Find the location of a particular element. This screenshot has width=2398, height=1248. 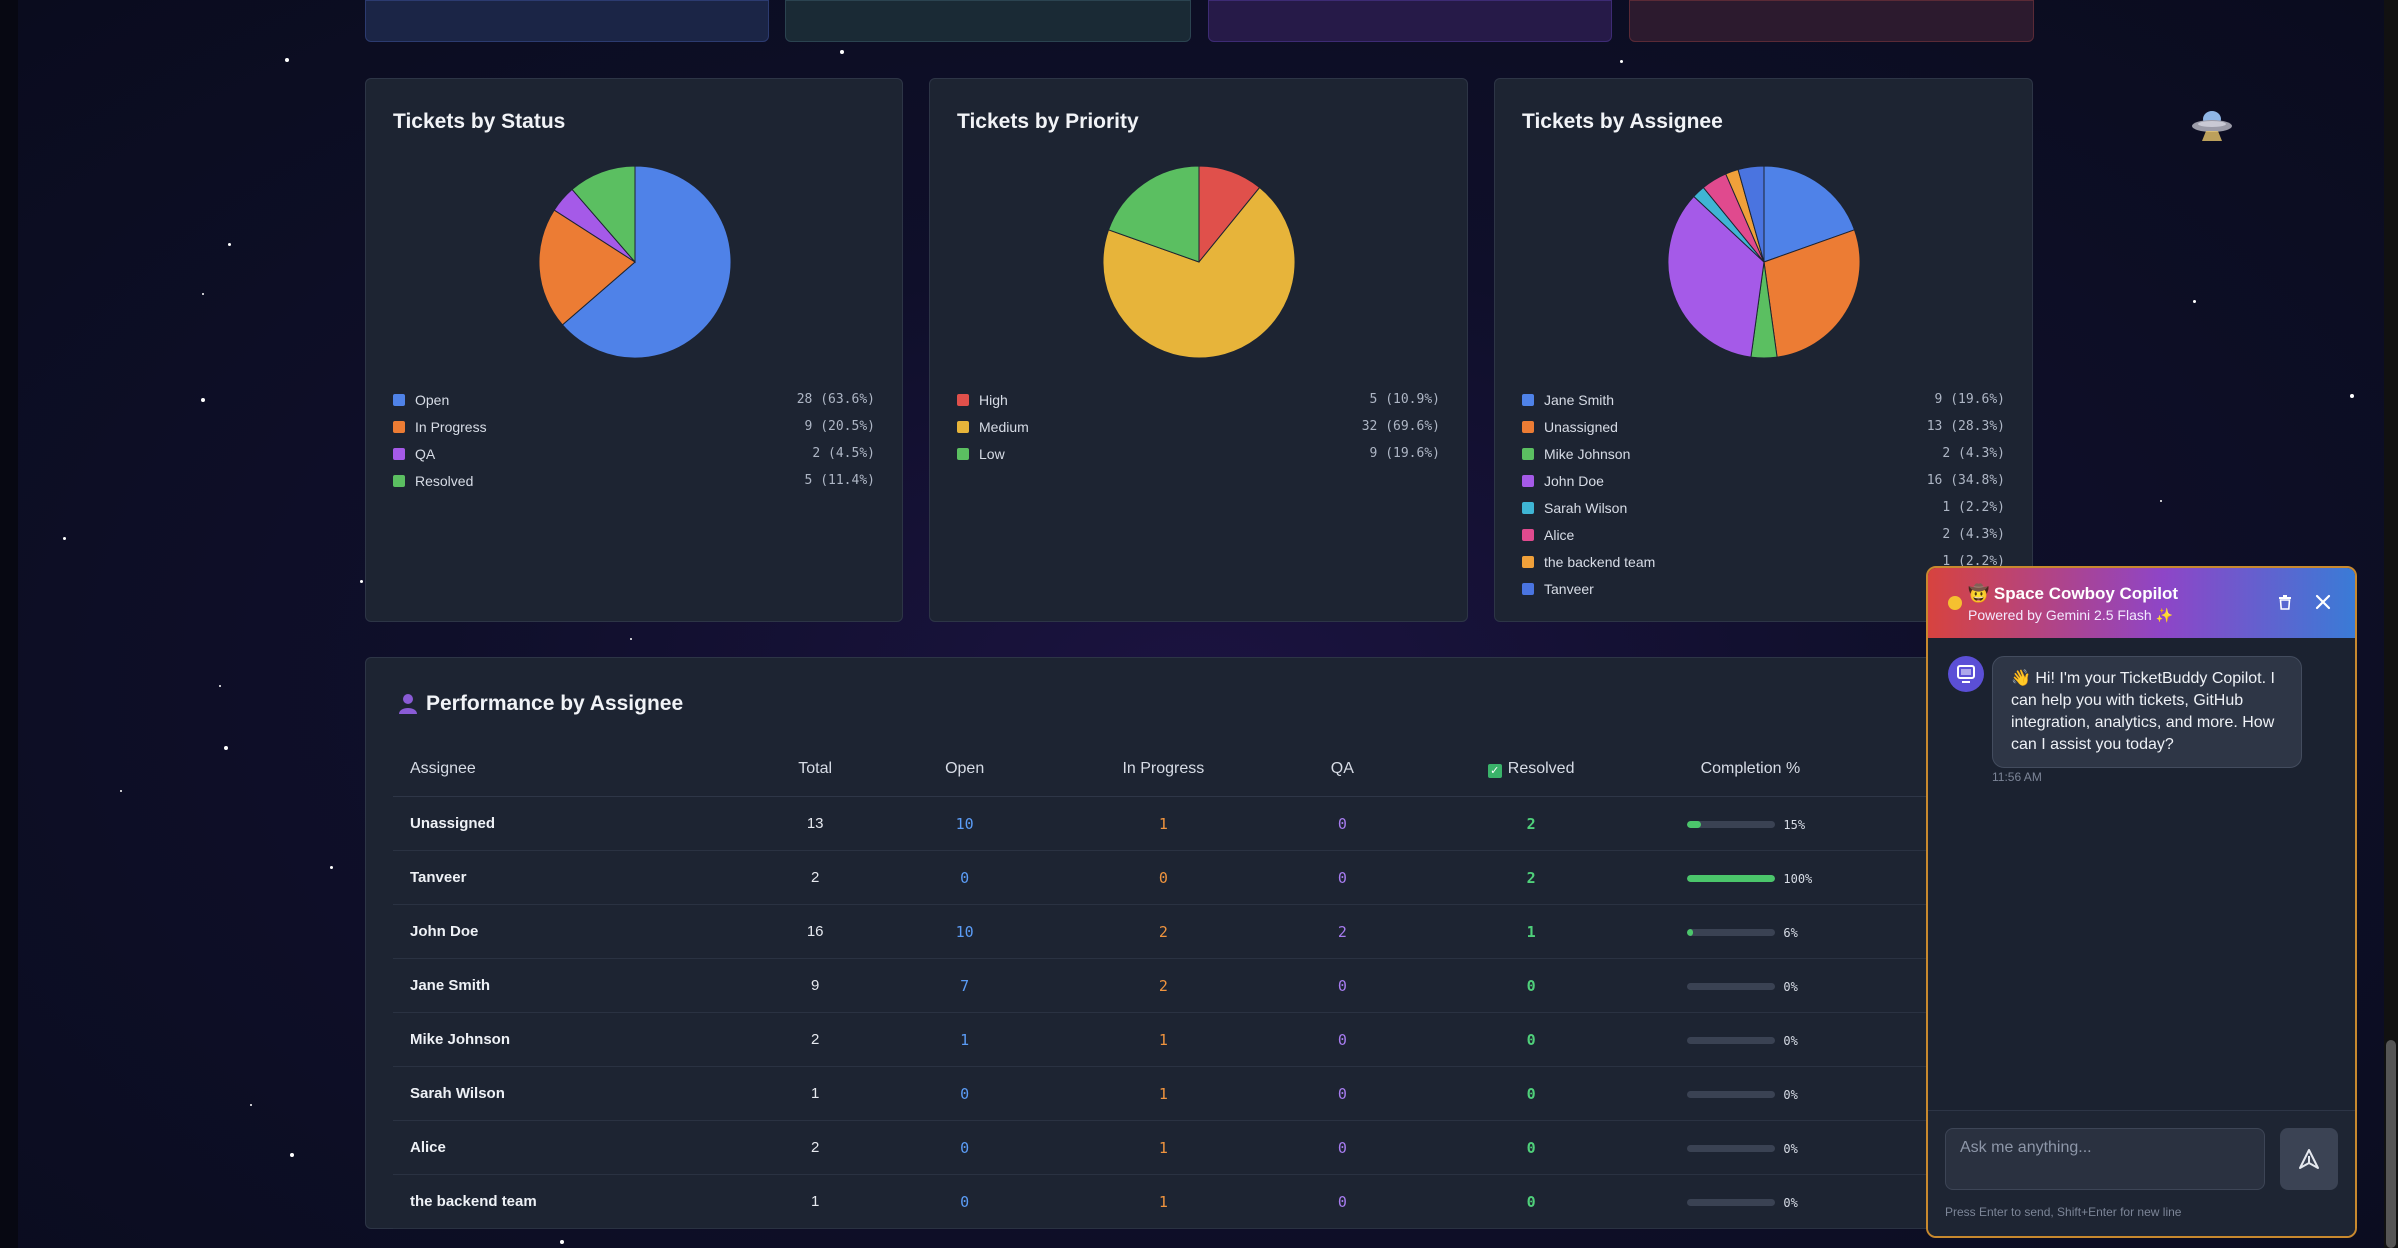

assignee-pie-chart is located at coordinates (1764, 262).